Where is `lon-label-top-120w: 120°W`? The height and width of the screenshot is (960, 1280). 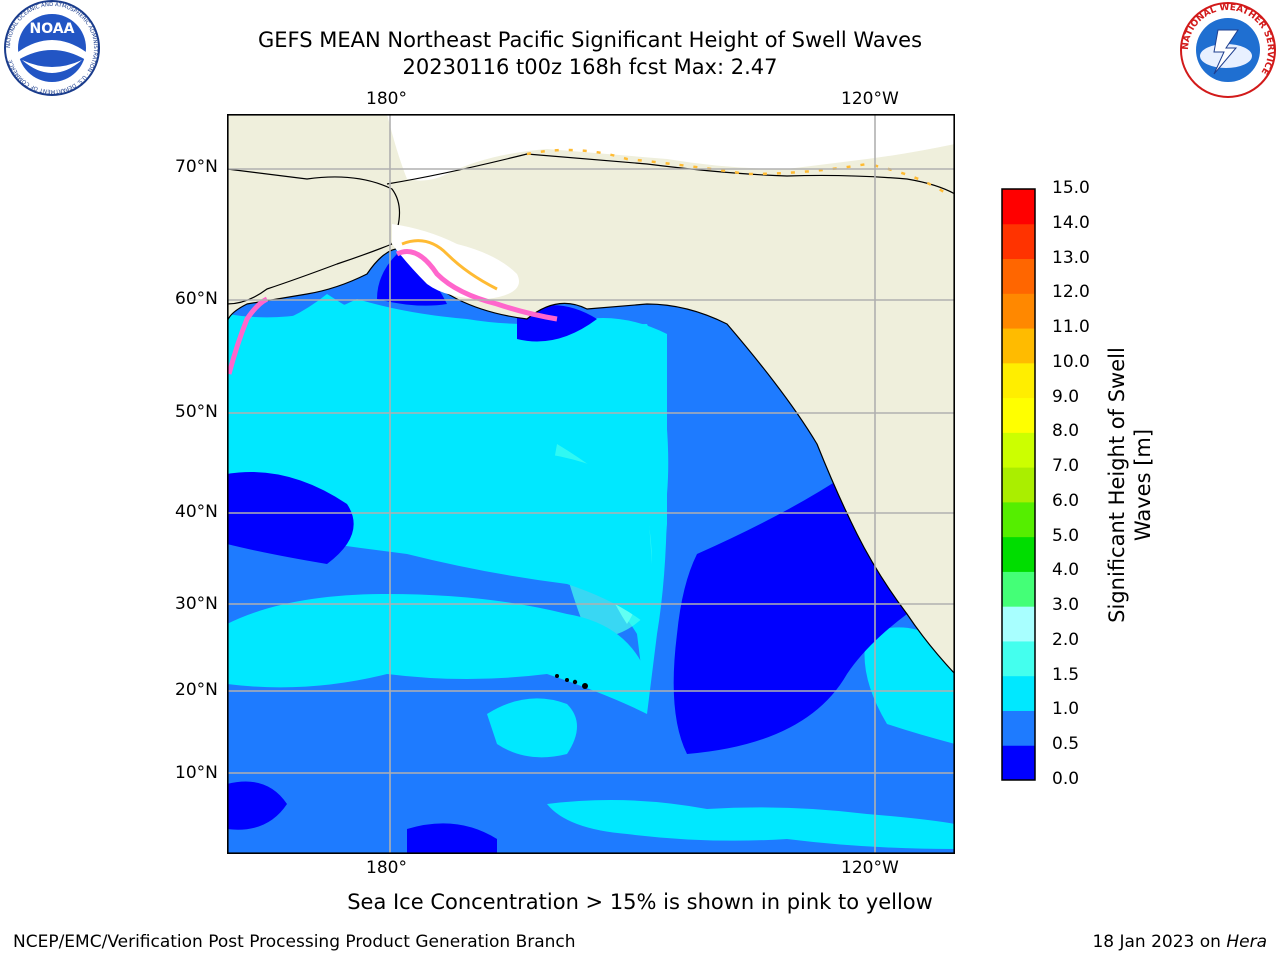
lon-label-top-120w: 120°W is located at coordinates (870, 99).